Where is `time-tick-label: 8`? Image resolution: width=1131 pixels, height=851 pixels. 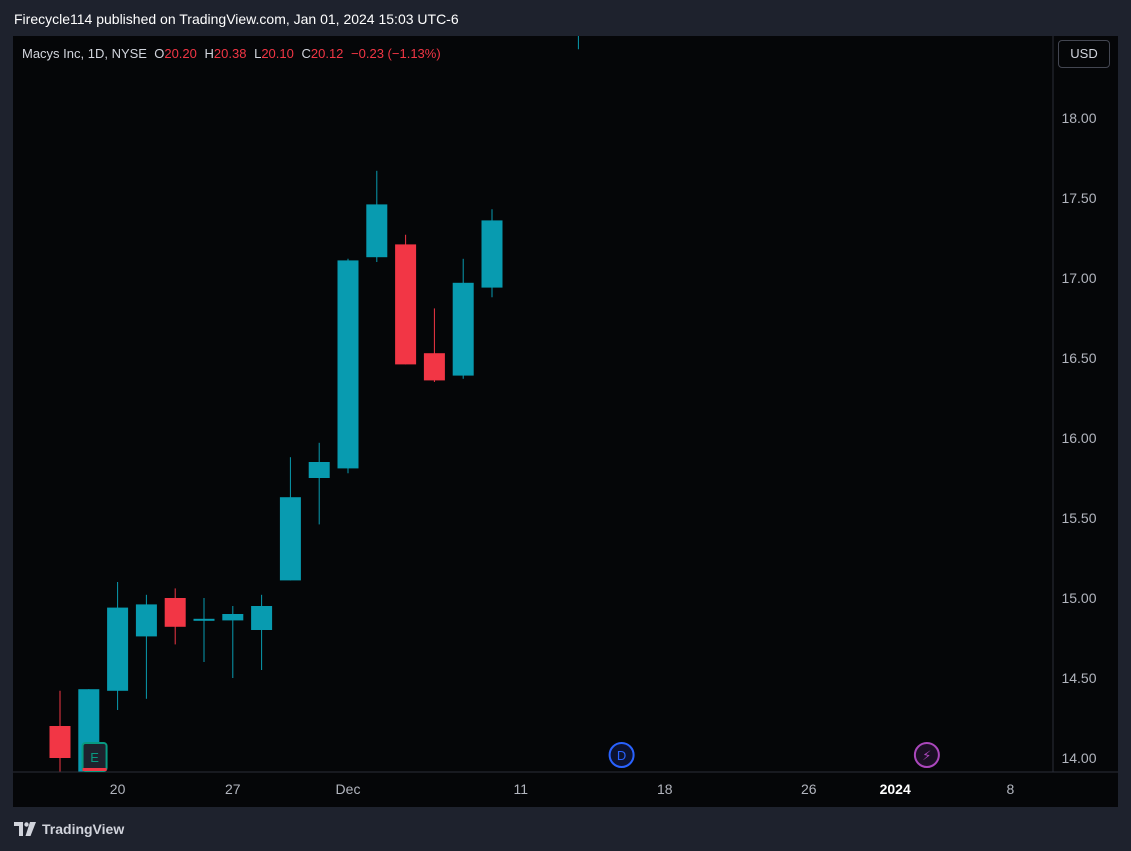 time-tick-label: 8 is located at coordinates (1011, 789).